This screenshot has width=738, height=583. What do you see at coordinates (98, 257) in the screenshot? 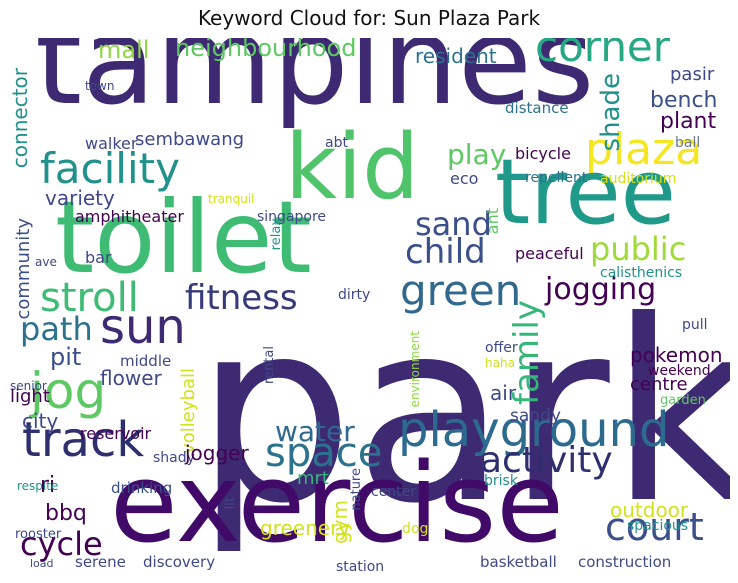
I see `word-cloud-keyword: bar` at bounding box center [98, 257].